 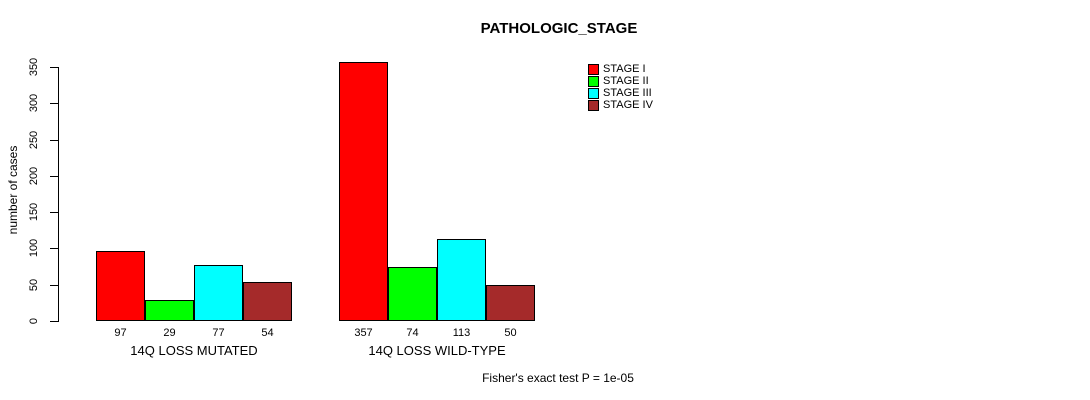 What do you see at coordinates (34, 248) in the screenshot?
I see `y-tick-label: 100` at bounding box center [34, 248].